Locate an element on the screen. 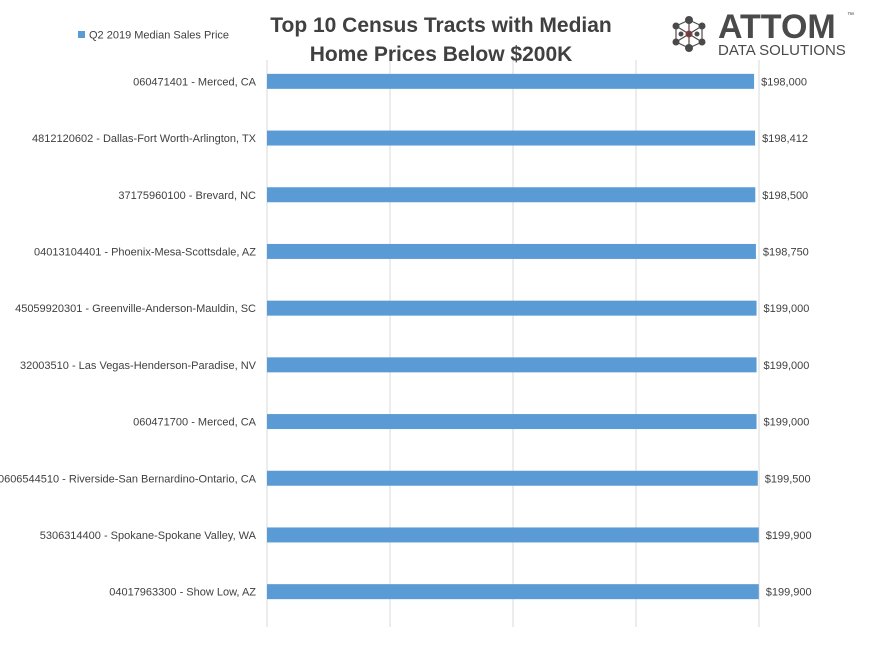 The width and height of the screenshot is (883, 657). category-label: 060471401 - Merced, CA is located at coordinates (195, 82).